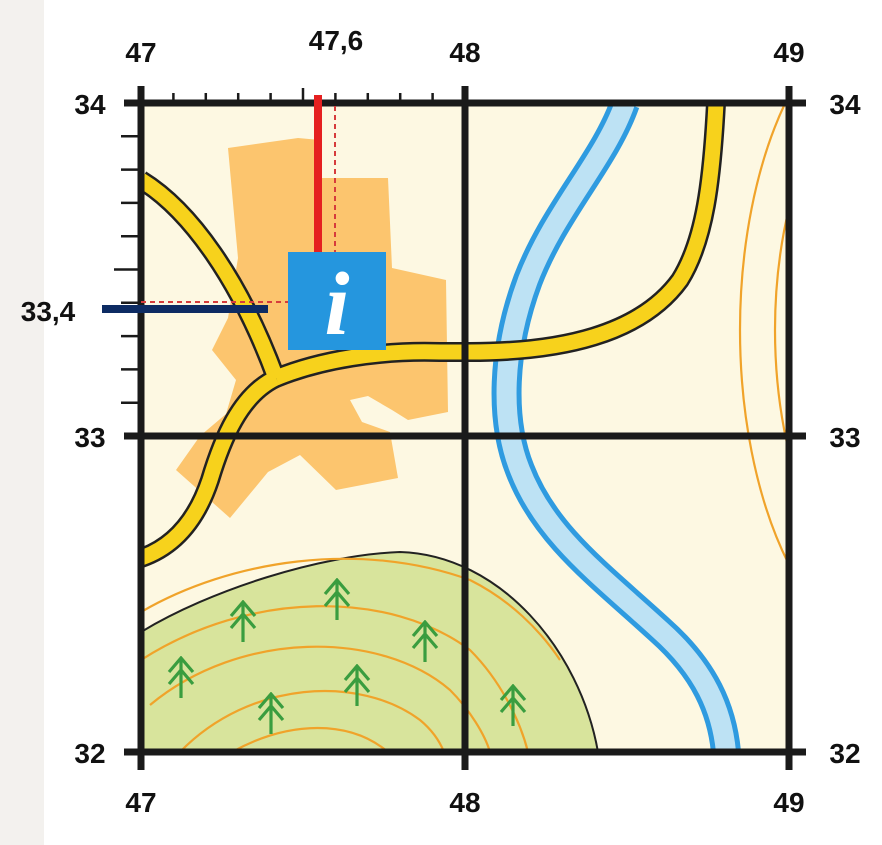  What do you see at coordinates (336, 40) in the screenshot?
I see `easting-reading-label: 47,6` at bounding box center [336, 40].